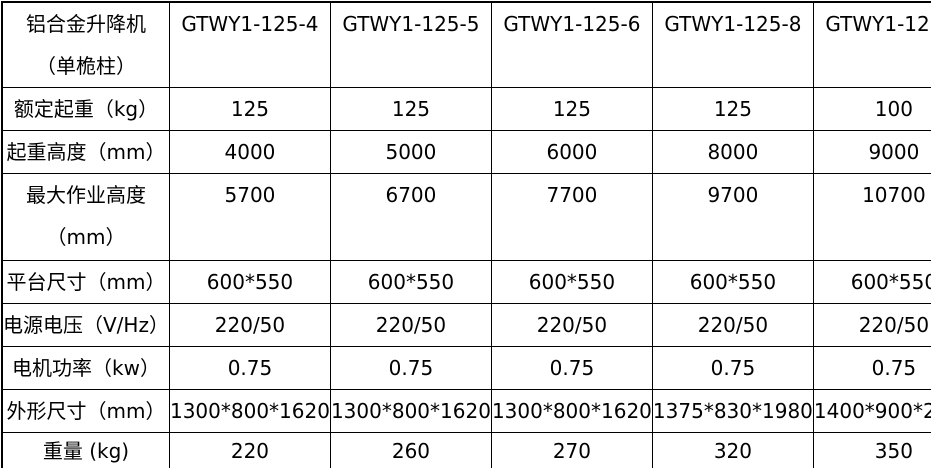 The image size is (931, 468). I want to click on row-label-cell: 重量 (kg), so click(85, 450).